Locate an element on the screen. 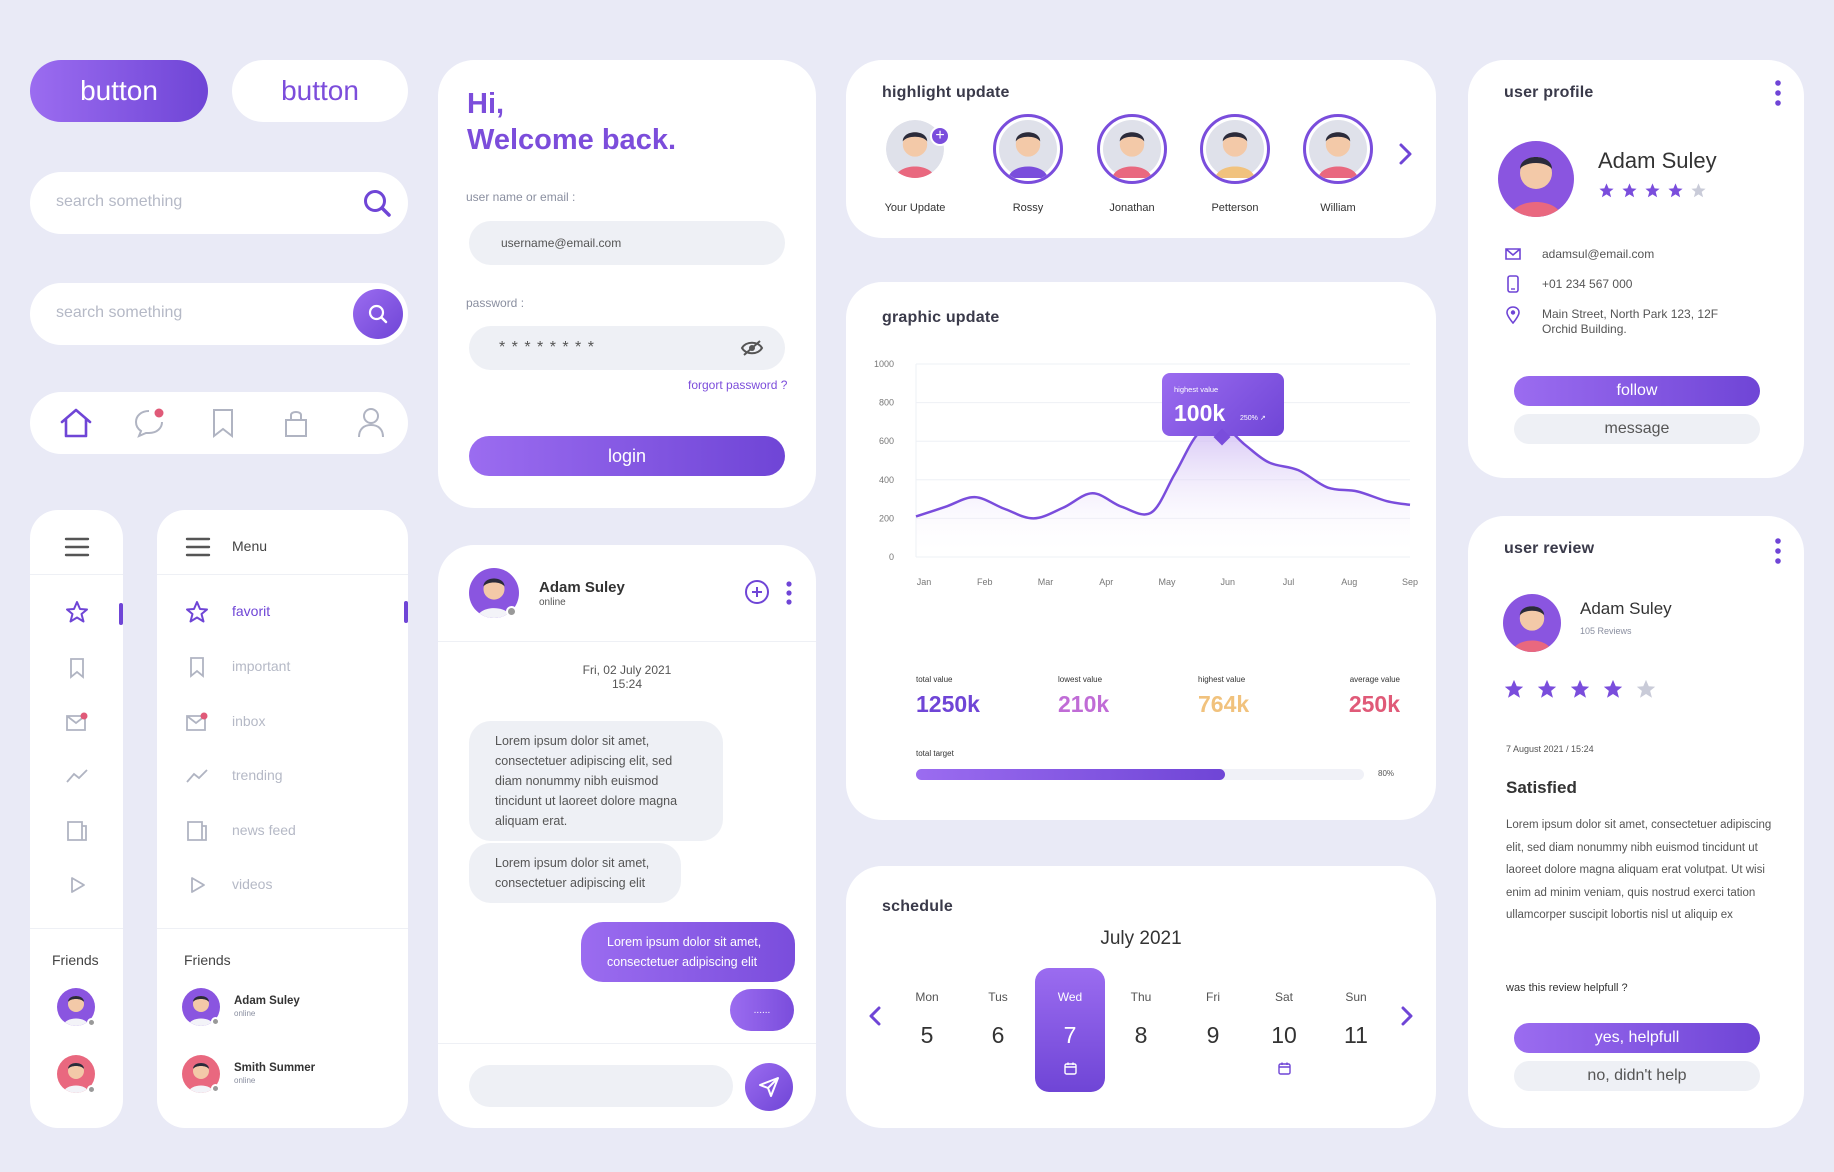 The height and width of the screenshot is (1172, 1834). add-circle-icon is located at coordinates (757, 592).